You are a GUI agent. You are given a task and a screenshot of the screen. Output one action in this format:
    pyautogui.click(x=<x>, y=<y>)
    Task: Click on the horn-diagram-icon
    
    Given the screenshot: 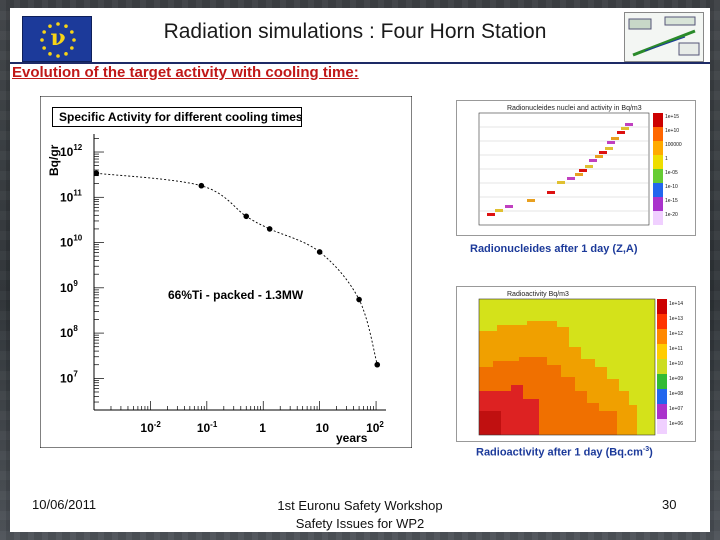 What is the action you would take?
    pyautogui.click(x=664, y=36)
    